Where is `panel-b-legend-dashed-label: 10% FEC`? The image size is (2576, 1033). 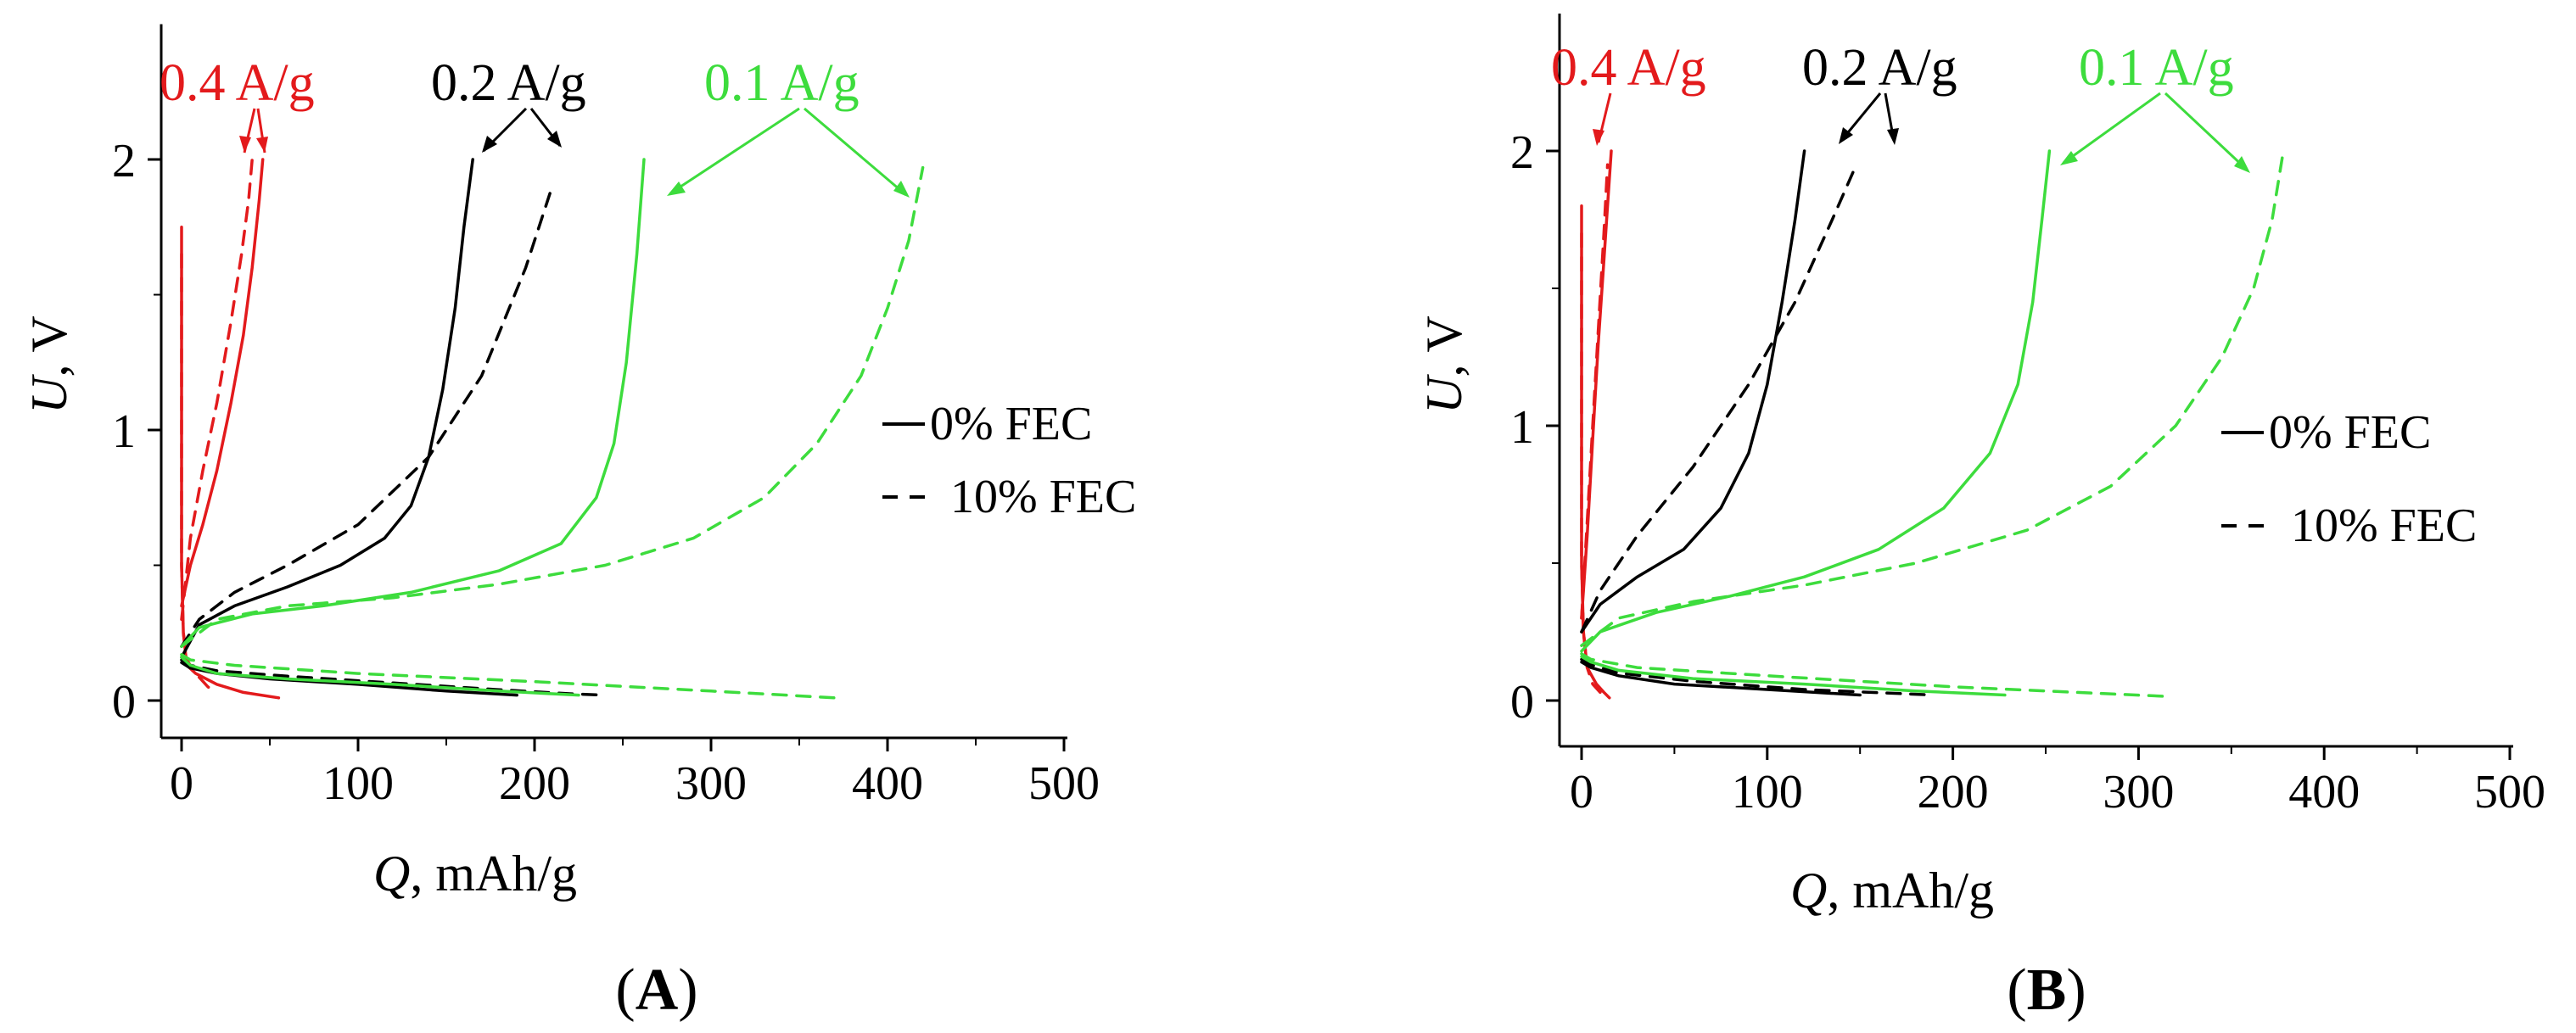 panel-b-legend-dashed-label: 10% FEC is located at coordinates (2384, 526).